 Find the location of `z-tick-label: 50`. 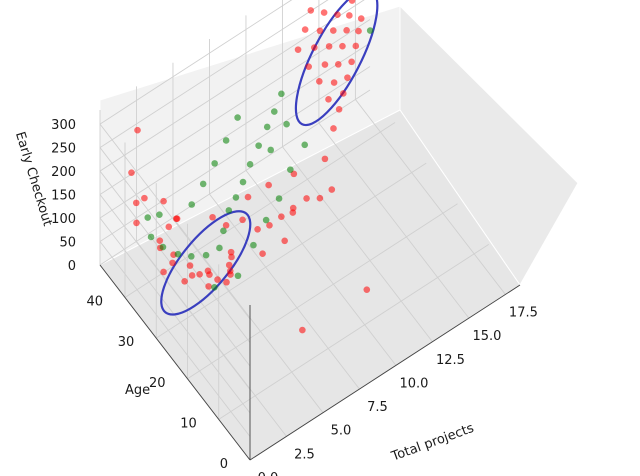

z-tick-label: 50 is located at coordinates (67, 243).